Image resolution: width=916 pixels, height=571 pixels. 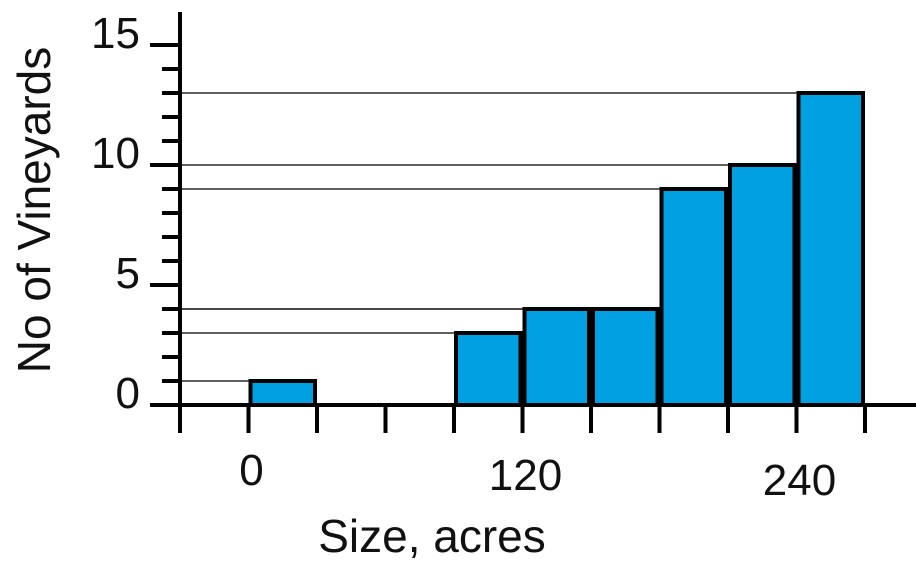 I want to click on y-tick-label: 5, so click(x=128, y=273).